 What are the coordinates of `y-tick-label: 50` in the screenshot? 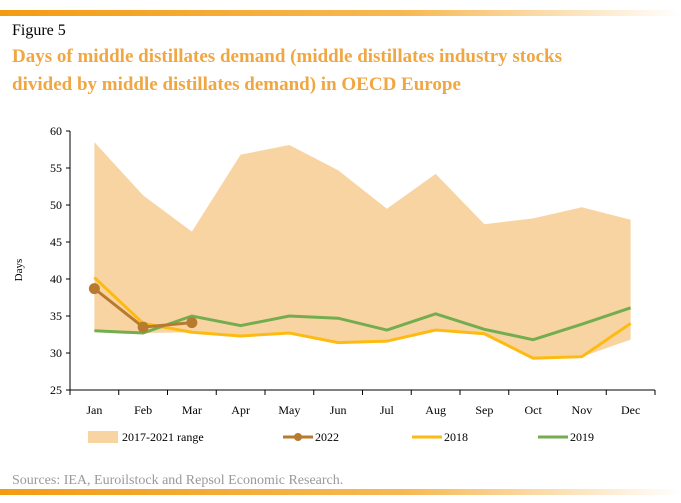 It's located at (56, 205).